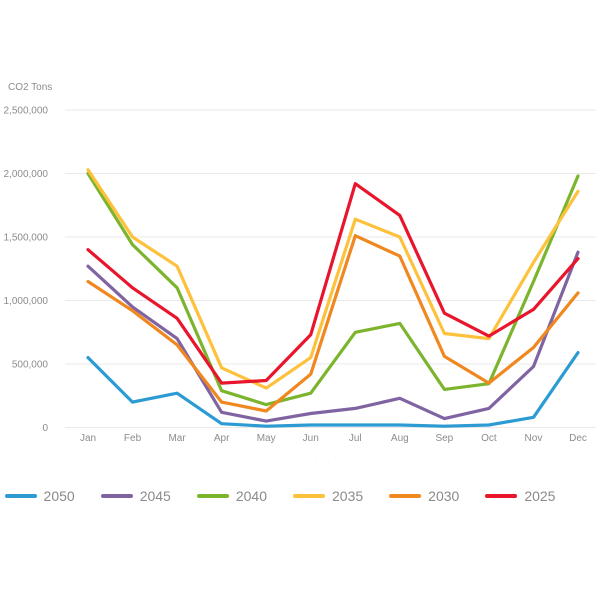 The height and width of the screenshot is (600, 600). Describe the element at coordinates (444, 438) in the screenshot. I see `x-tick-label: Sep` at that location.